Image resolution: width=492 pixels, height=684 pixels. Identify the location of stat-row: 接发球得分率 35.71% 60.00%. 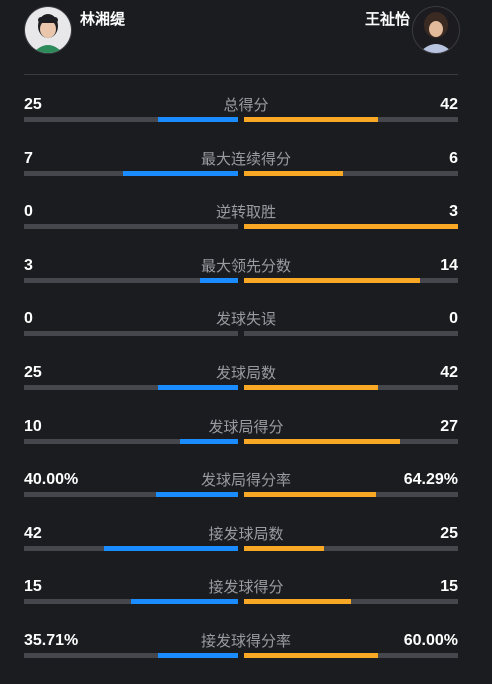
(246, 657).